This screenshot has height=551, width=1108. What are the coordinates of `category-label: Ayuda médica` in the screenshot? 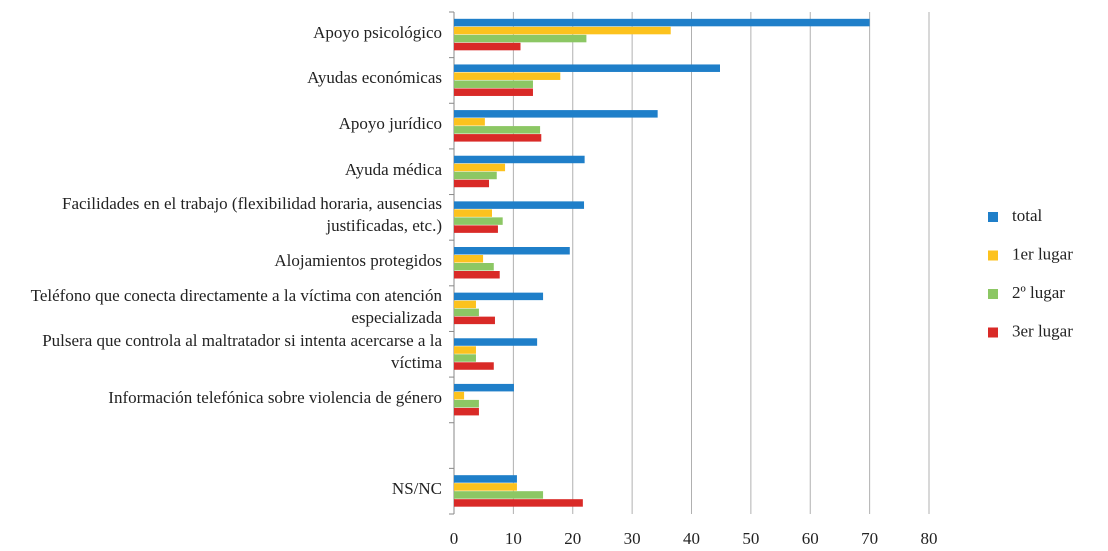 It's located at (393, 169).